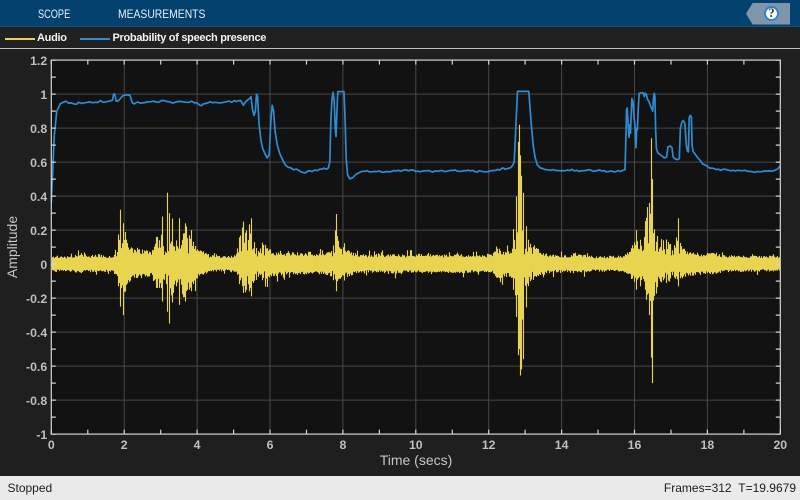 The image size is (800, 500). I want to click on svg-text: 1.2, so click(38, 61).